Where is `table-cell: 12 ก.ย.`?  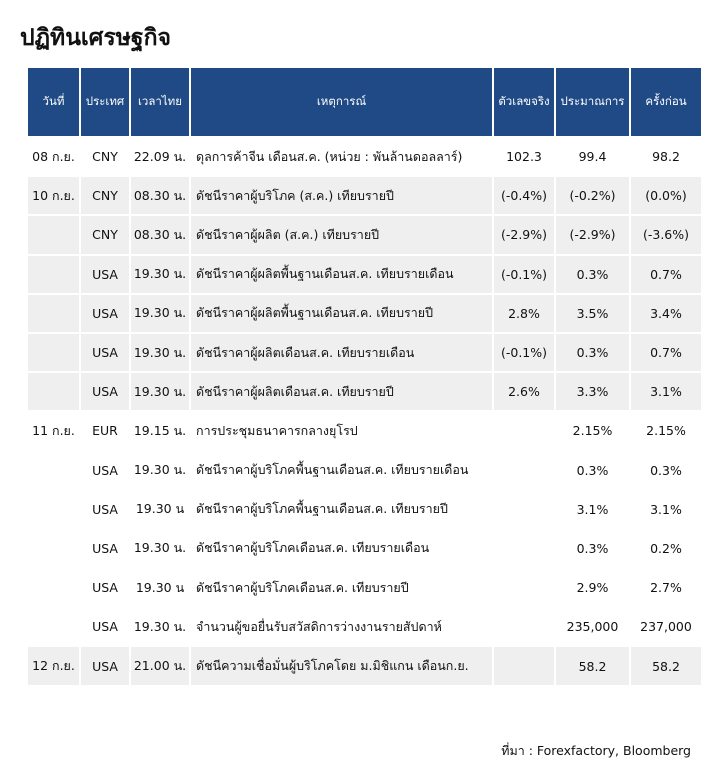 table-cell: 12 ก.ย. is located at coordinates (53, 666).